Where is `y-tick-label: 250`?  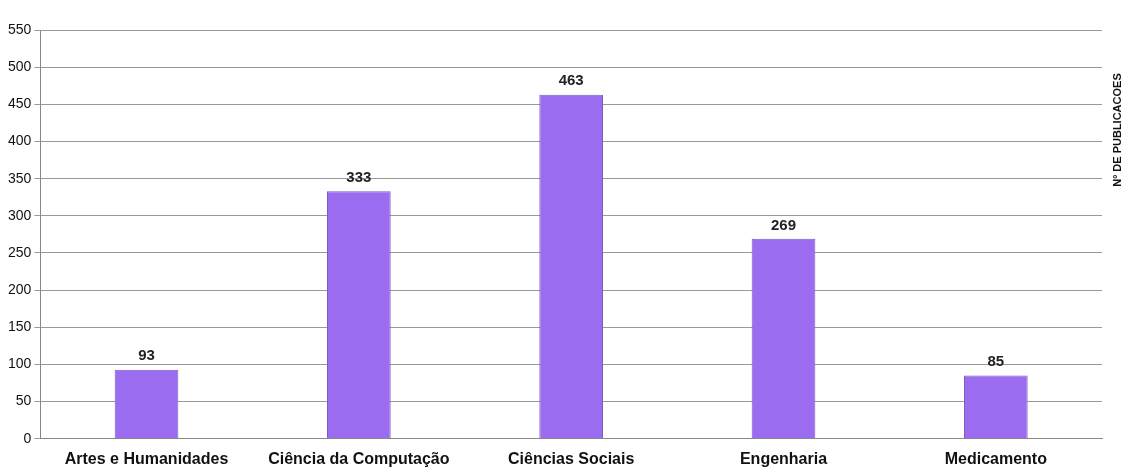
y-tick-label: 250 is located at coordinates (20, 251).